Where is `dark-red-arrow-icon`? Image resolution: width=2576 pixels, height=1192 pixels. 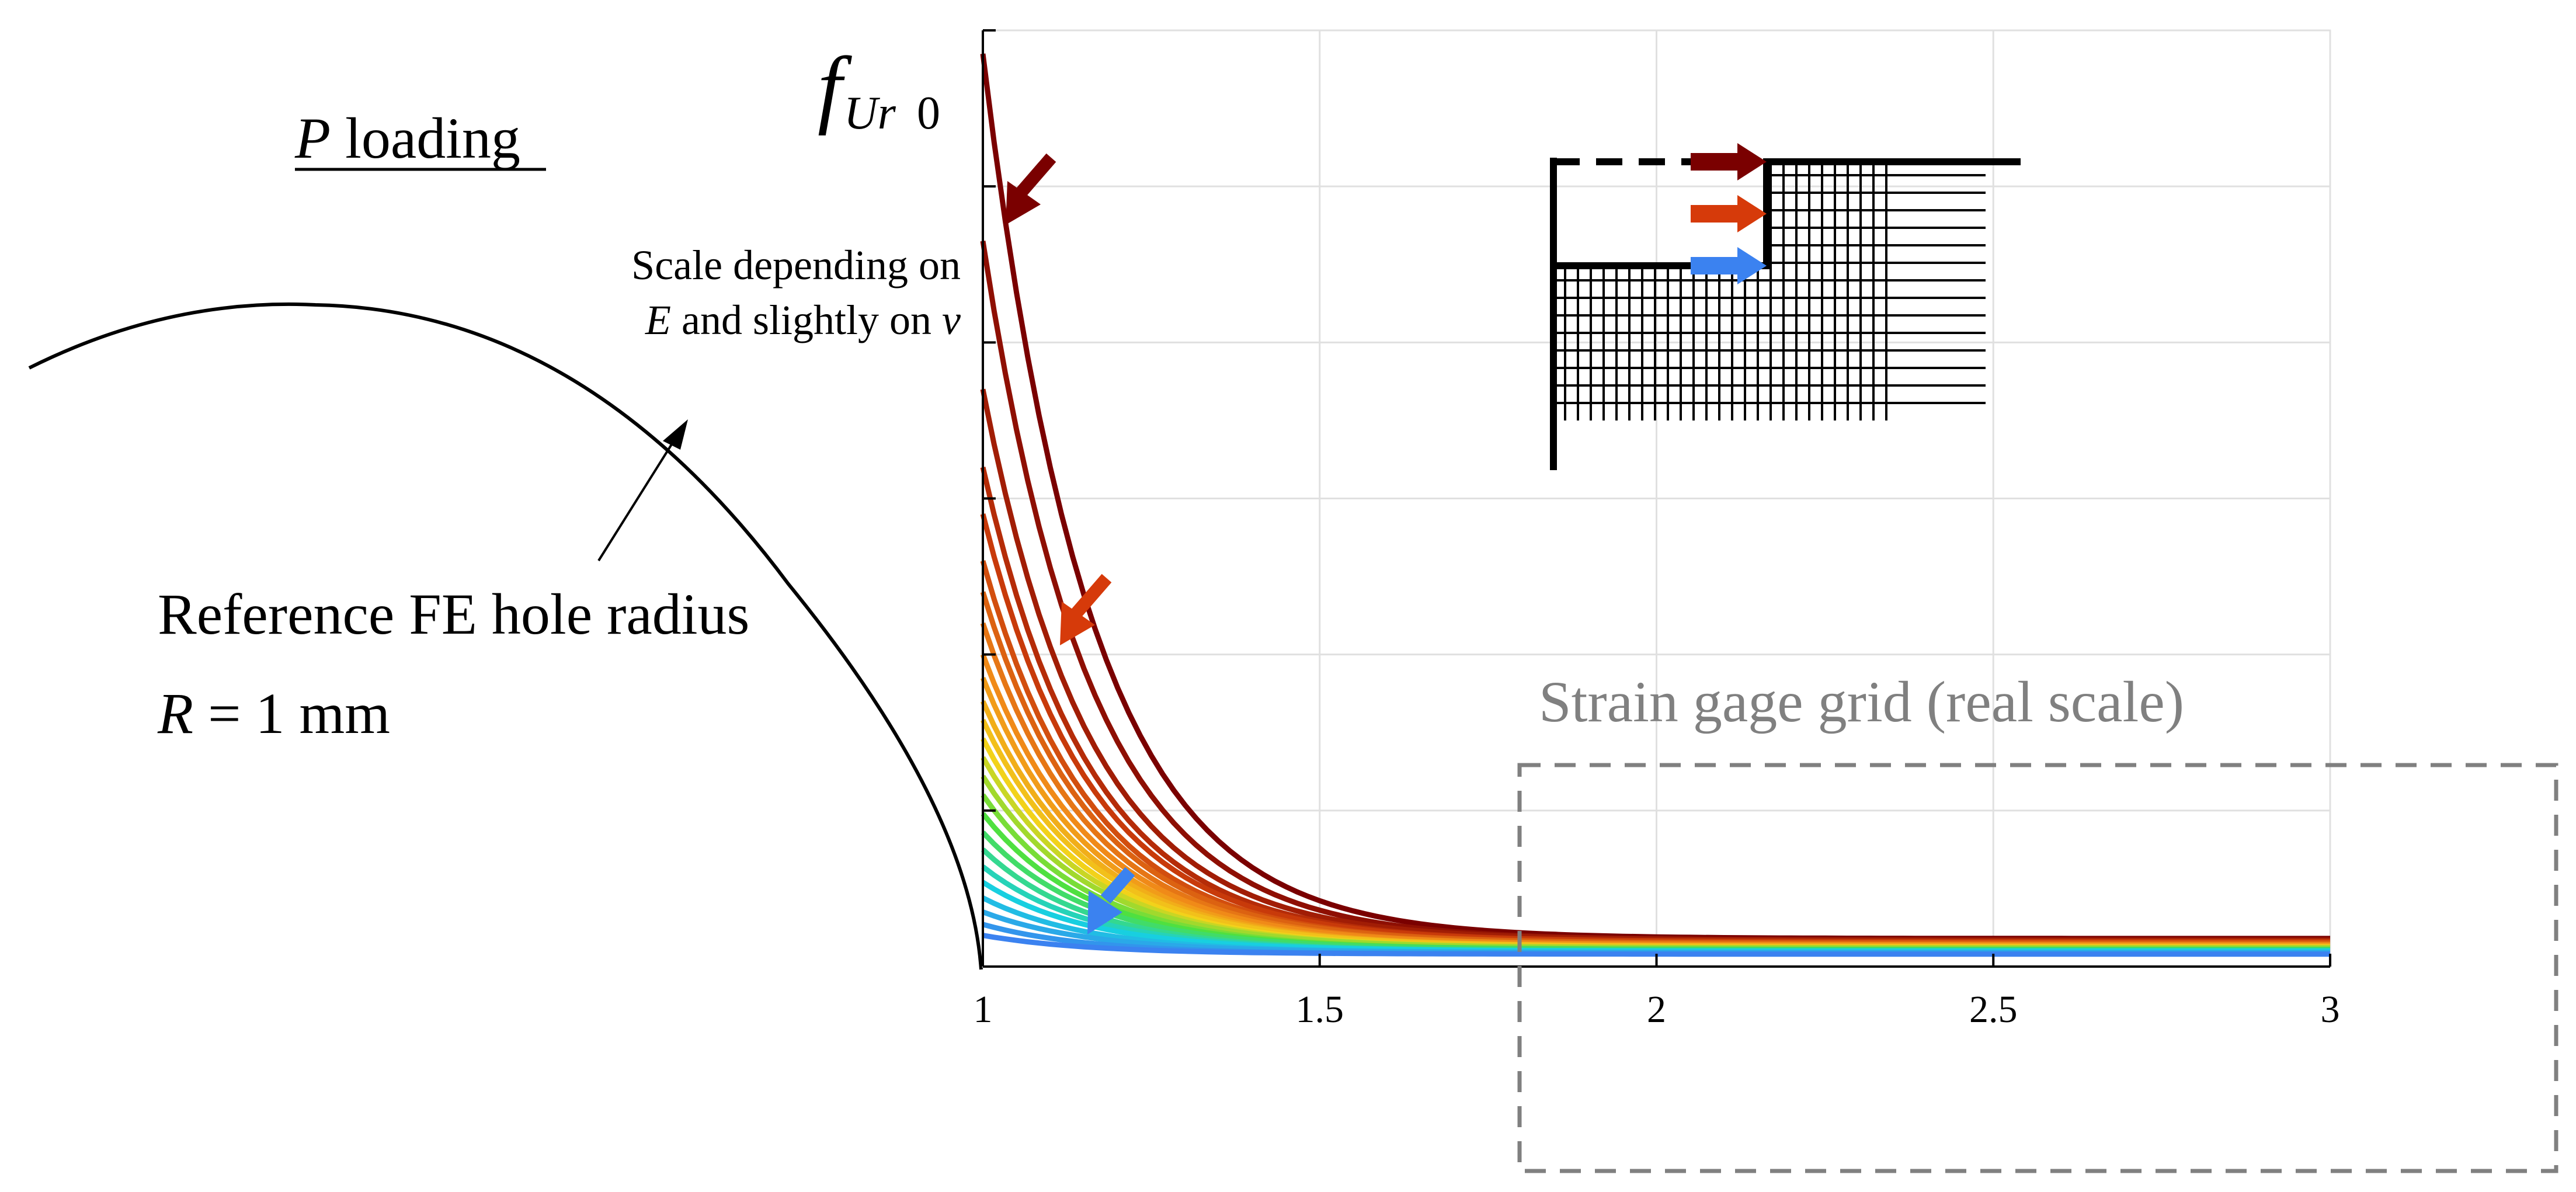 dark-red-arrow-icon is located at coordinates (1031, 189).